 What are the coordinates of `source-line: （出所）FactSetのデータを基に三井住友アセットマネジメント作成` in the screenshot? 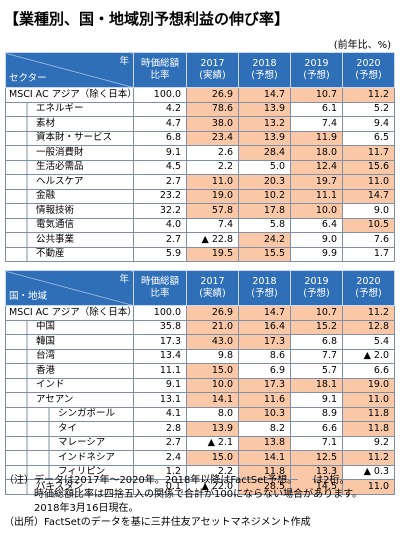 It's located at (183, 523).